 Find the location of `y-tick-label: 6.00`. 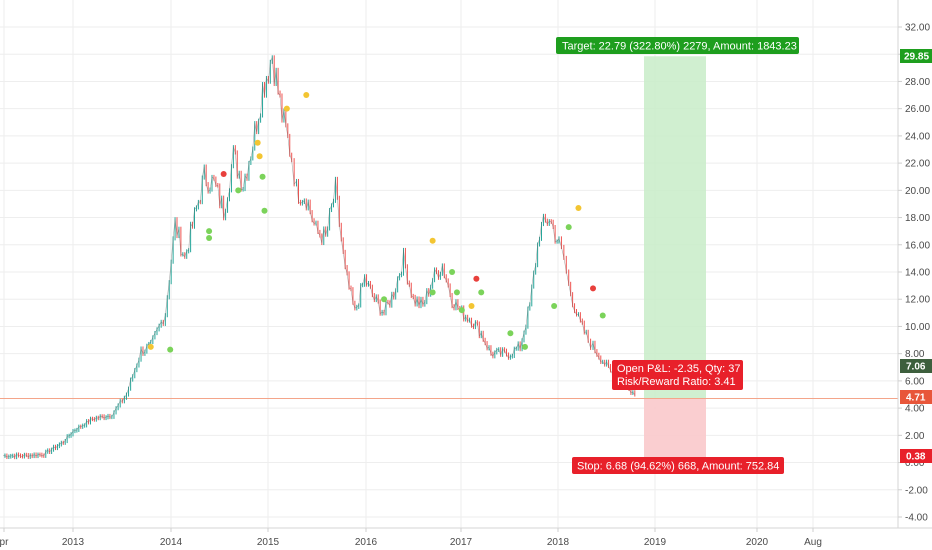

y-tick-label: 6.00 is located at coordinates (915, 381).